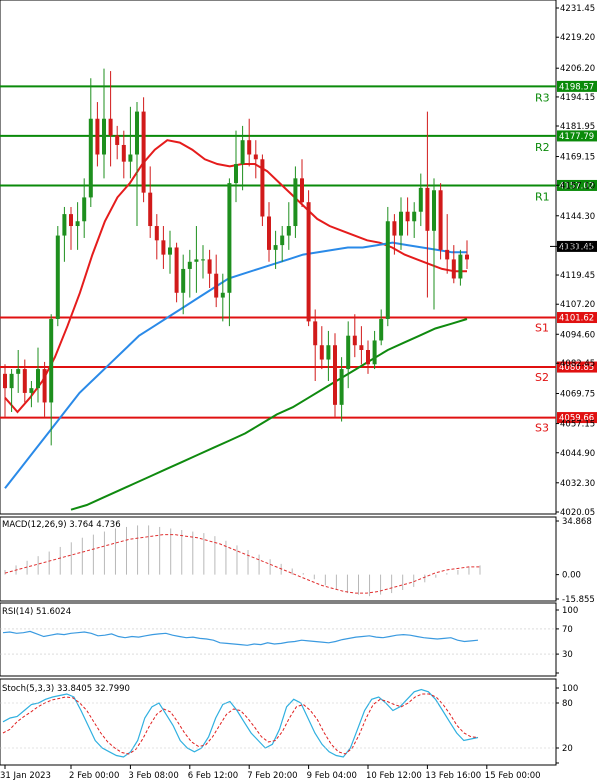 The width and height of the screenshot is (600, 784). I want to click on stoch-content, so click(278, 723).